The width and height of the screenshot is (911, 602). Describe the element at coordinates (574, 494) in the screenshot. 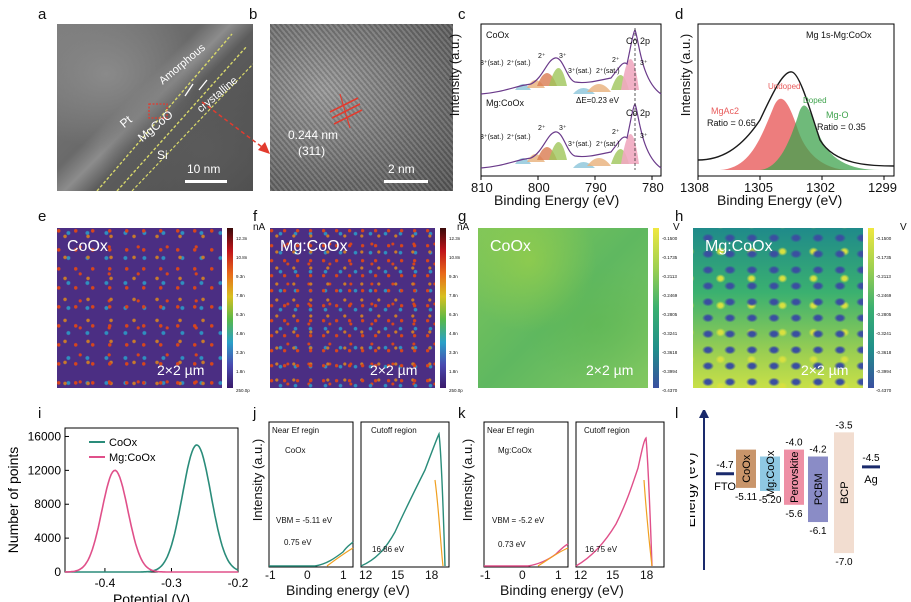

I see `ups-chart-mgcoox` at that location.